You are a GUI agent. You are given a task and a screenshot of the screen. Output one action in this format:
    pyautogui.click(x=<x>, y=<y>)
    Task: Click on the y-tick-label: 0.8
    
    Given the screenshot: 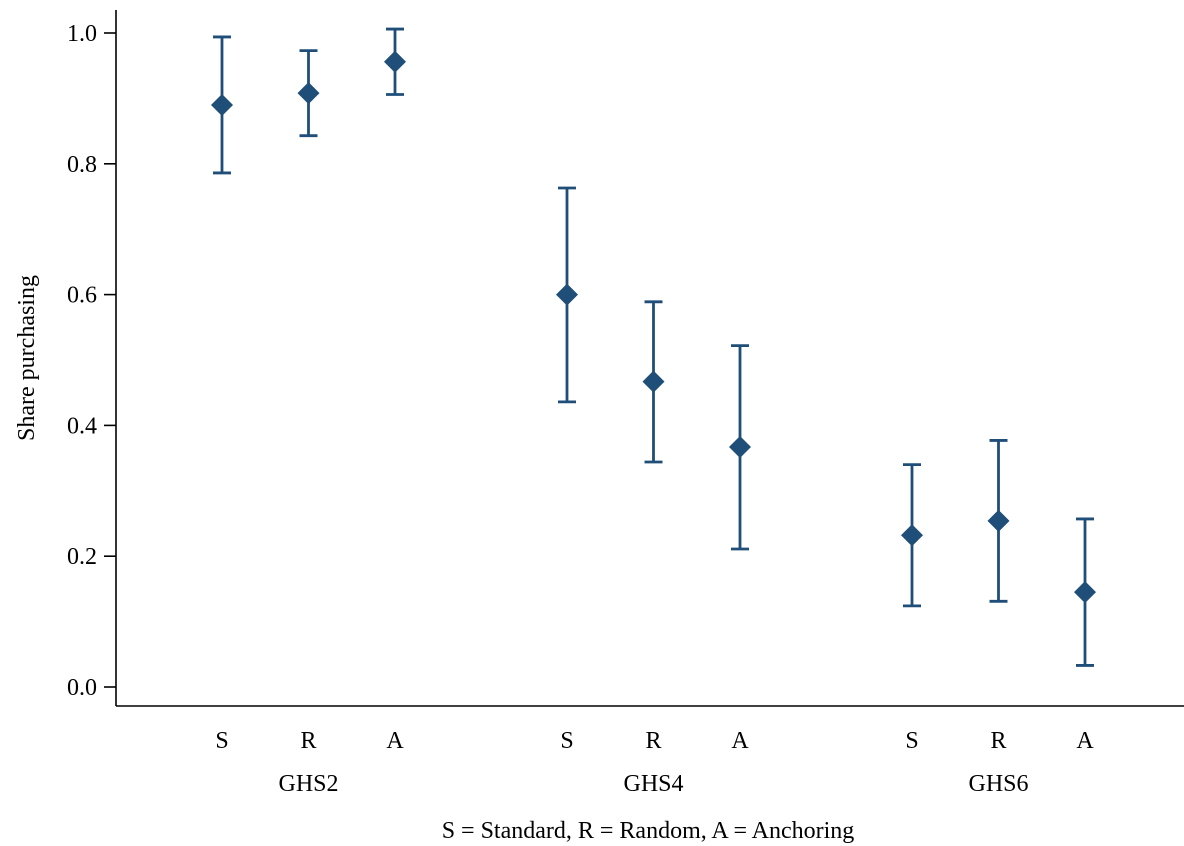 What is the action you would take?
    pyautogui.click(x=82, y=165)
    